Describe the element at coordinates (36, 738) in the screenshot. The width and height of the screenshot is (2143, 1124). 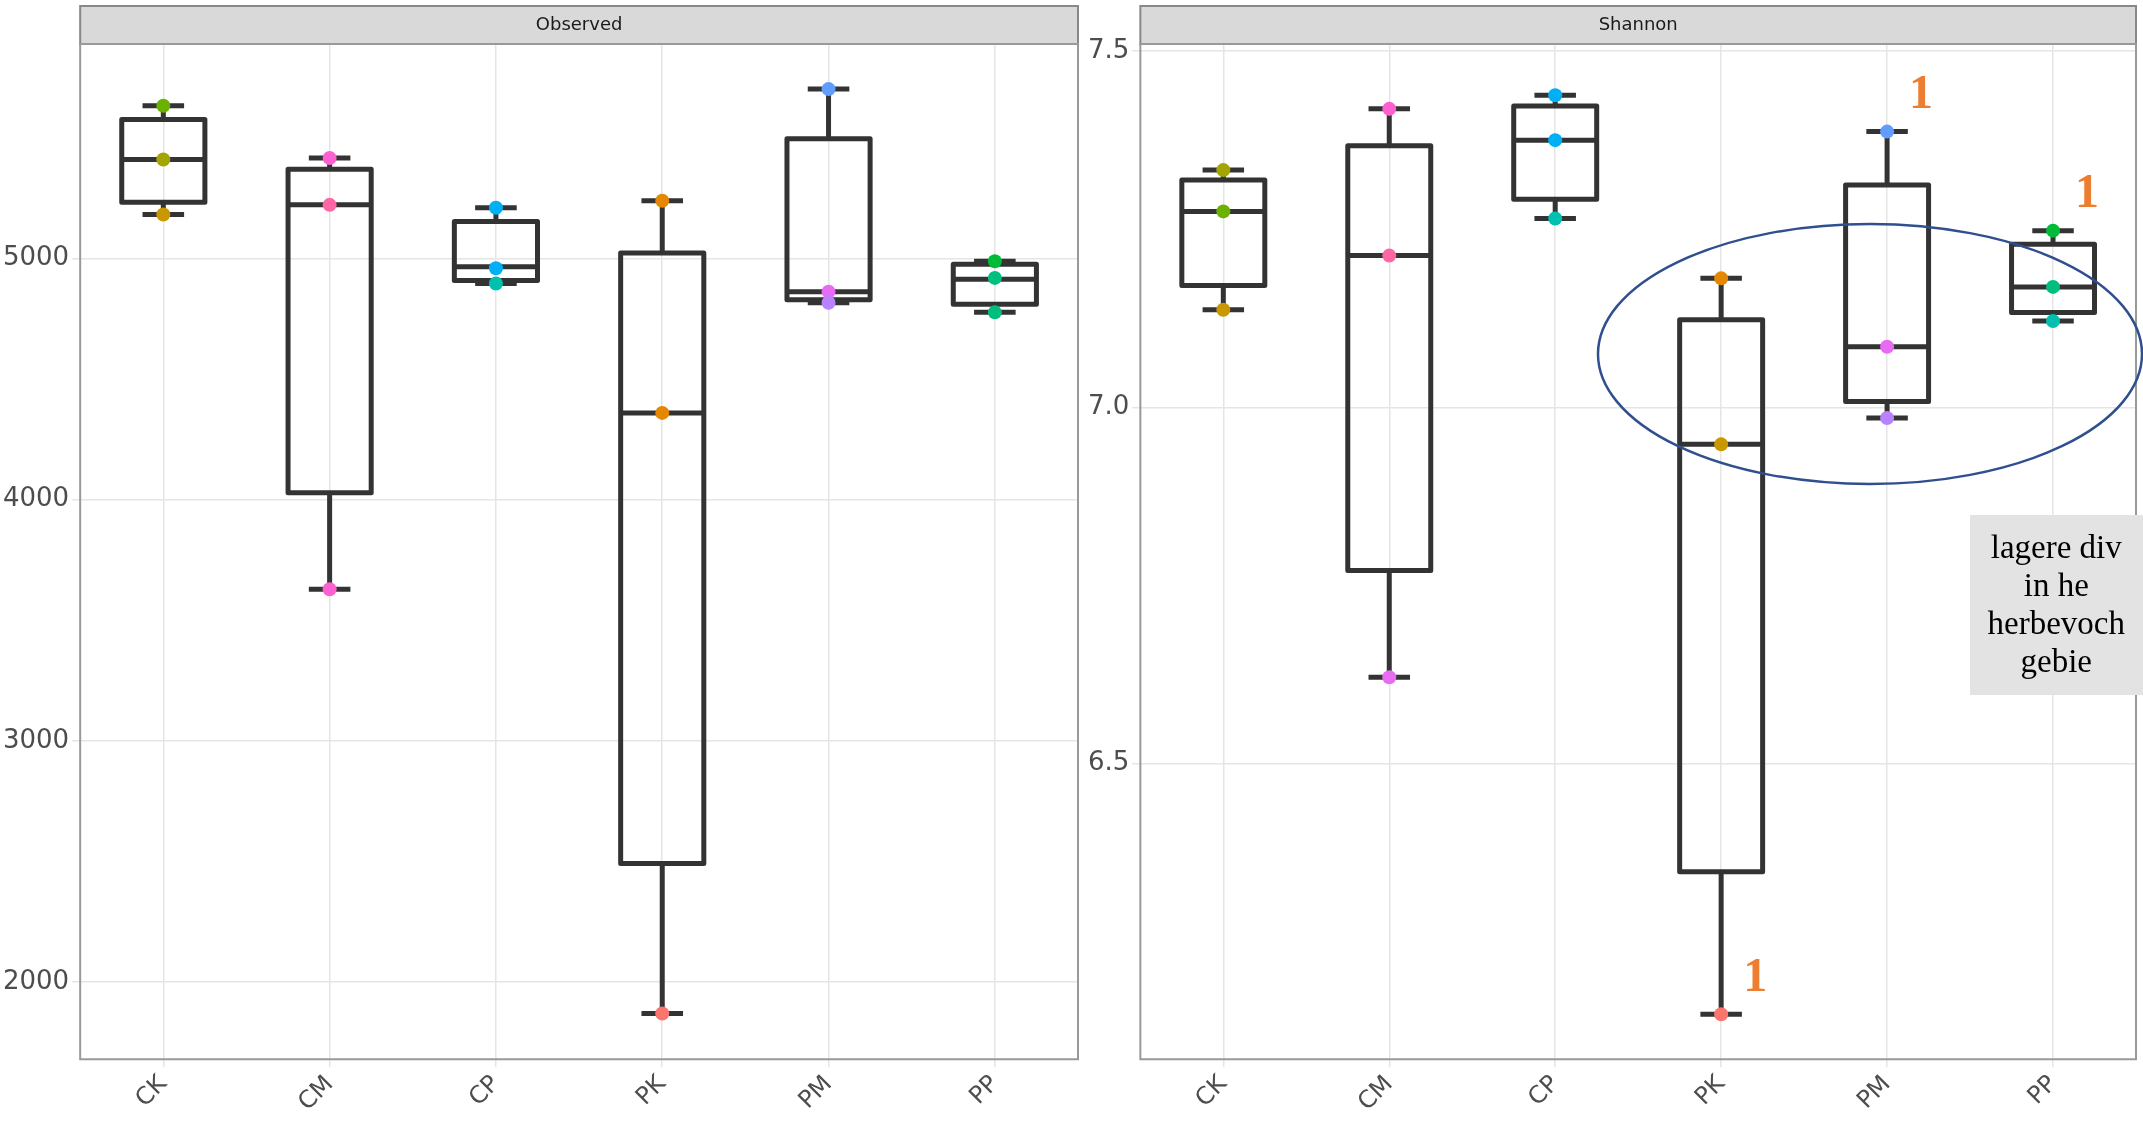
I see `y-tick-label: 3000` at that location.